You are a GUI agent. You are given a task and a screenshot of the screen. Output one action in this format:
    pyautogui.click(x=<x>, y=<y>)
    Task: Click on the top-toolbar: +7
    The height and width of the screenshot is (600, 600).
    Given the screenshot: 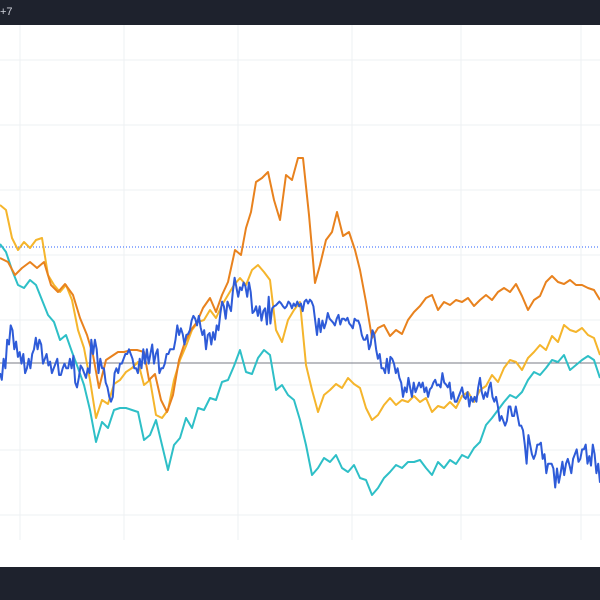 What is the action you would take?
    pyautogui.click(x=300, y=12)
    